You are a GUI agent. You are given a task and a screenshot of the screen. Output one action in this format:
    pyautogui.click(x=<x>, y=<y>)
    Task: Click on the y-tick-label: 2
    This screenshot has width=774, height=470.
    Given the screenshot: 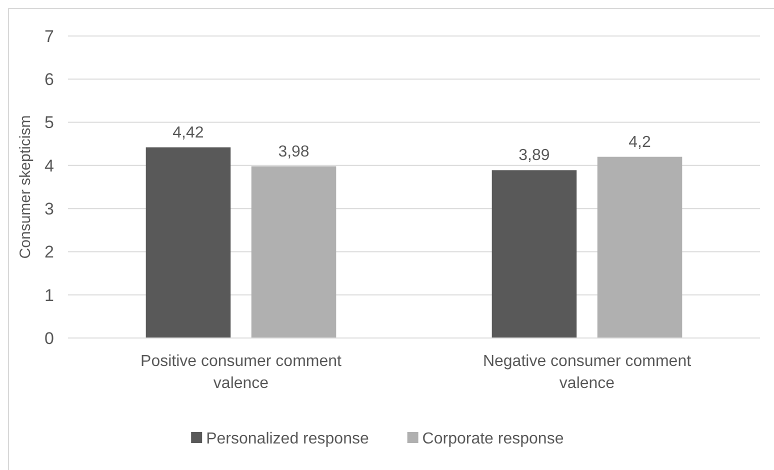 What is the action you would take?
    pyautogui.click(x=49, y=252)
    